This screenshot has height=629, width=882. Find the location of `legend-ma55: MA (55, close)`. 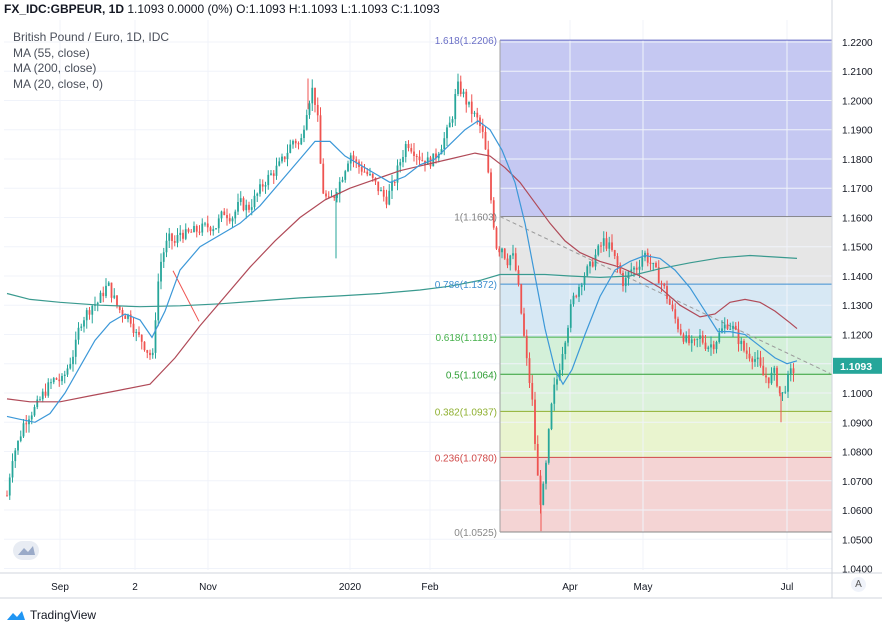

legend-ma55: MA (55, close) is located at coordinates (51, 52).